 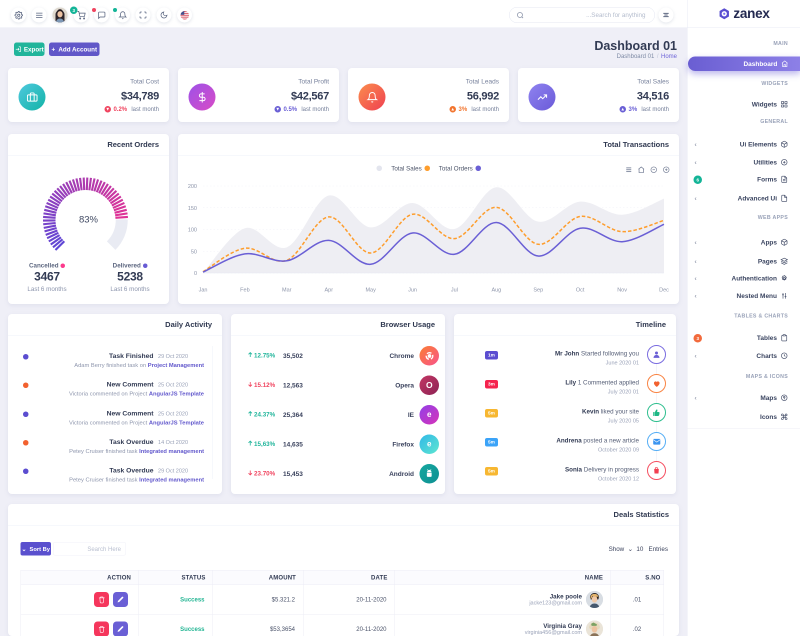 I want to click on svg-text: Mar, so click(x=287, y=291).